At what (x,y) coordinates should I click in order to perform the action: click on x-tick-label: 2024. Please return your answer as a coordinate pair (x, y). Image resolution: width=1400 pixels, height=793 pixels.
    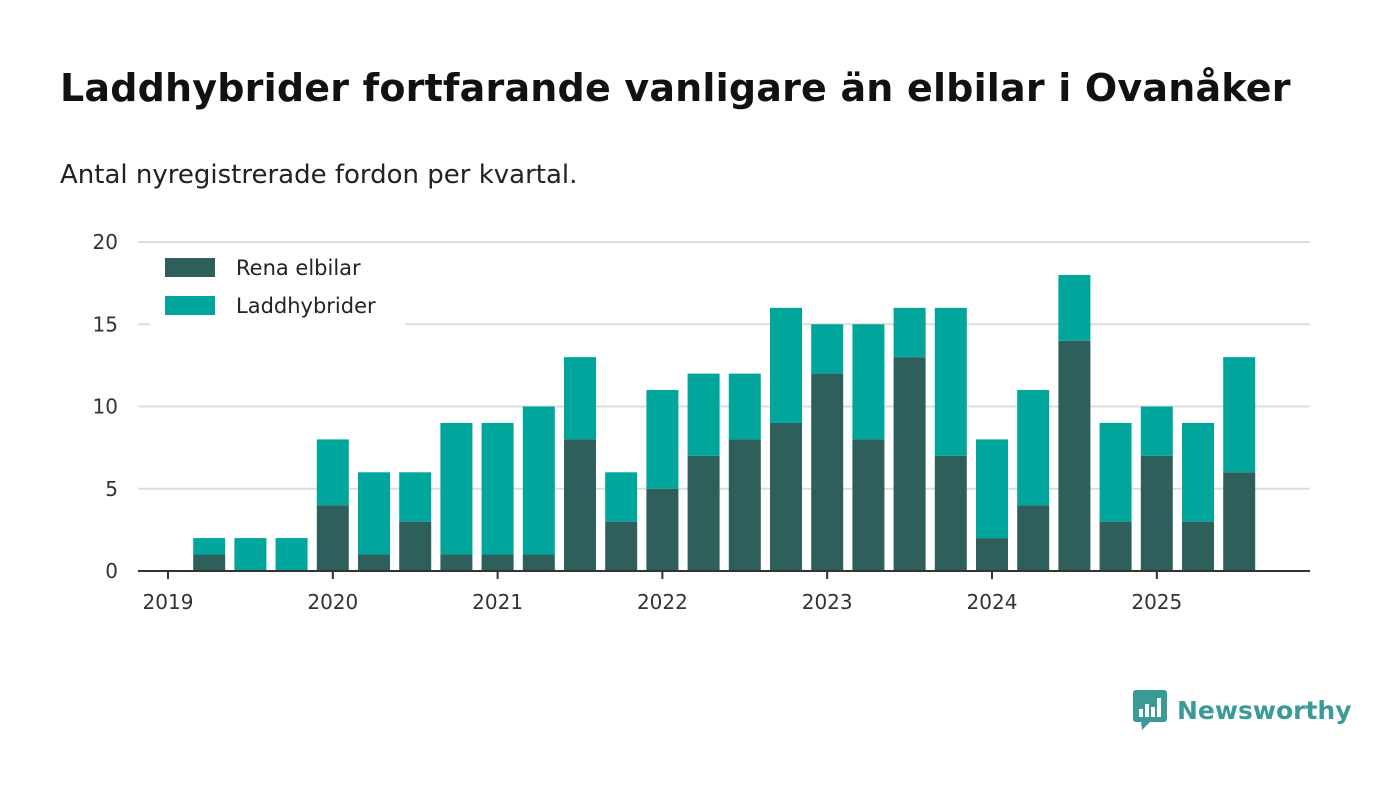
    Looking at the image, I should click on (992, 602).